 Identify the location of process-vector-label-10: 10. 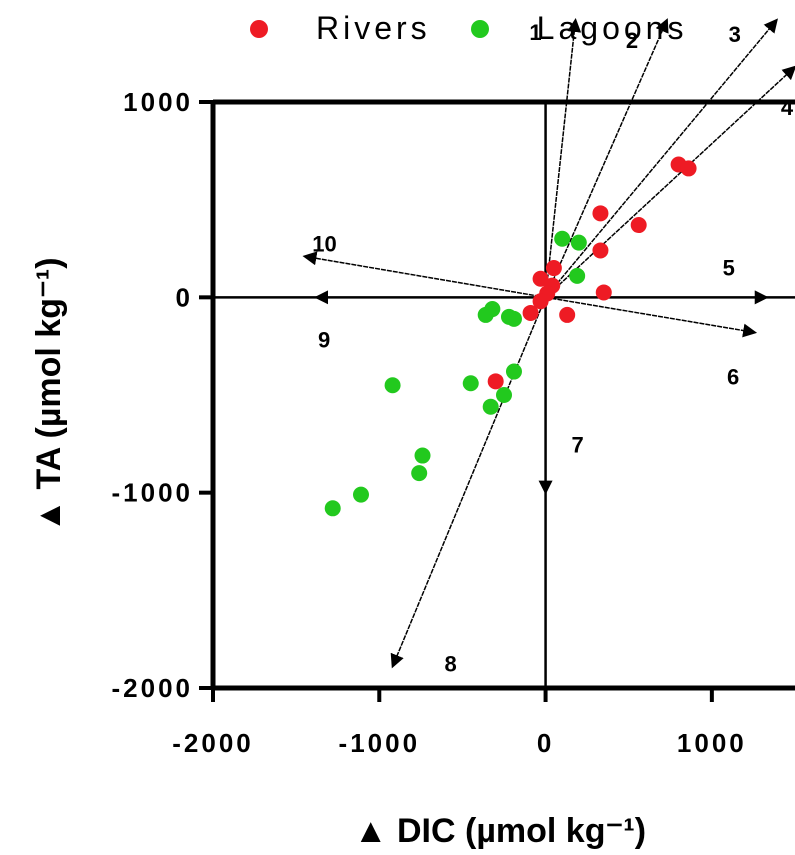
(324, 243).